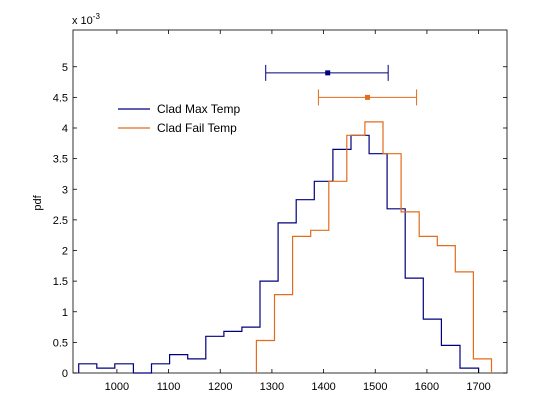 The height and width of the screenshot is (420, 560). I want to click on legend-entry-clad-fail-temp: Clad Fail Temp, so click(177, 128).